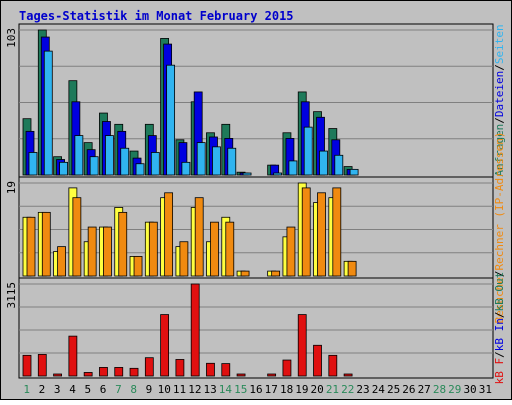  Describe the element at coordinates (499, 292) in the screenshot. I see `legend-entry: kB Out` at that location.